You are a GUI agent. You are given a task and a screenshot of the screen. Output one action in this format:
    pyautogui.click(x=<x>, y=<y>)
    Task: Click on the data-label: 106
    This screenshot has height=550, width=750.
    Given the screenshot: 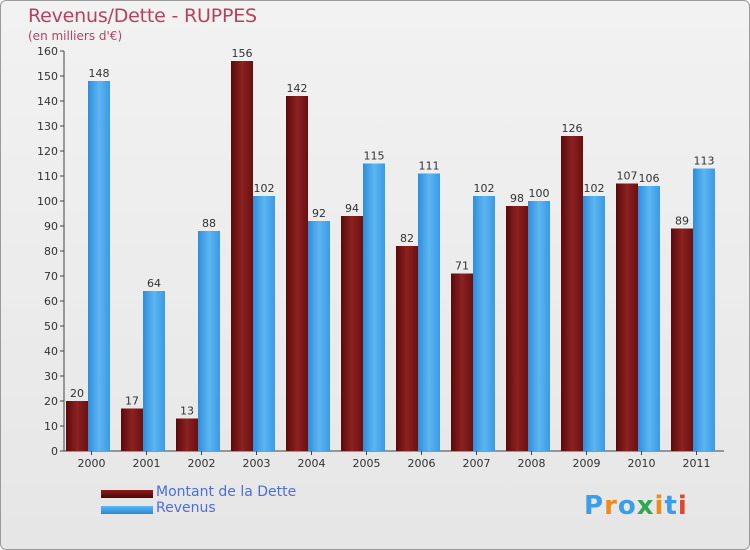 What is the action you would take?
    pyautogui.click(x=649, y=178)
    